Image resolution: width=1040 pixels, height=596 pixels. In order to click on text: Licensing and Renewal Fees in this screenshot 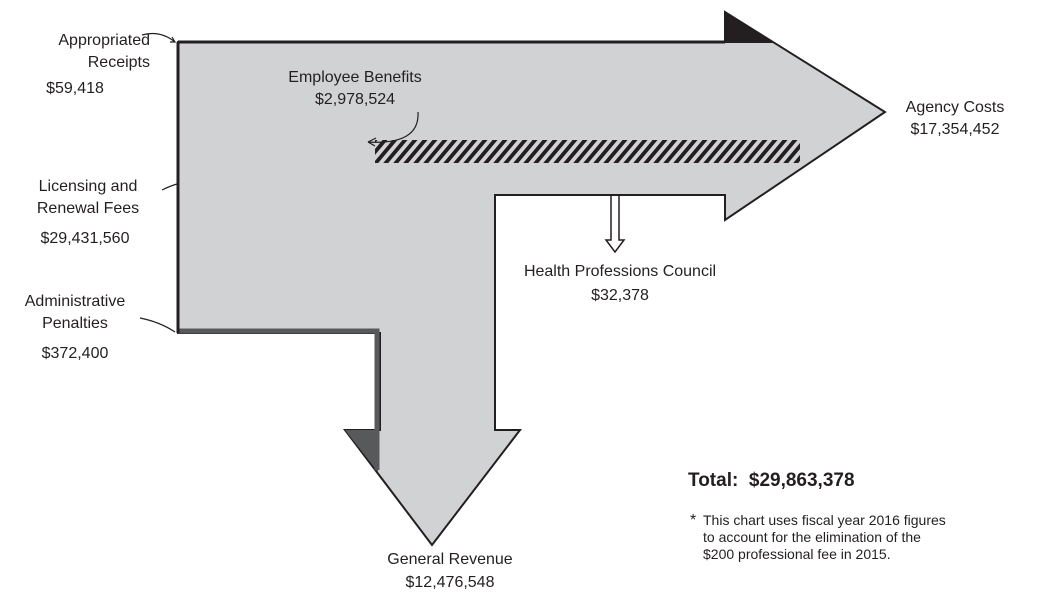, I will do `click(88, 197)`.